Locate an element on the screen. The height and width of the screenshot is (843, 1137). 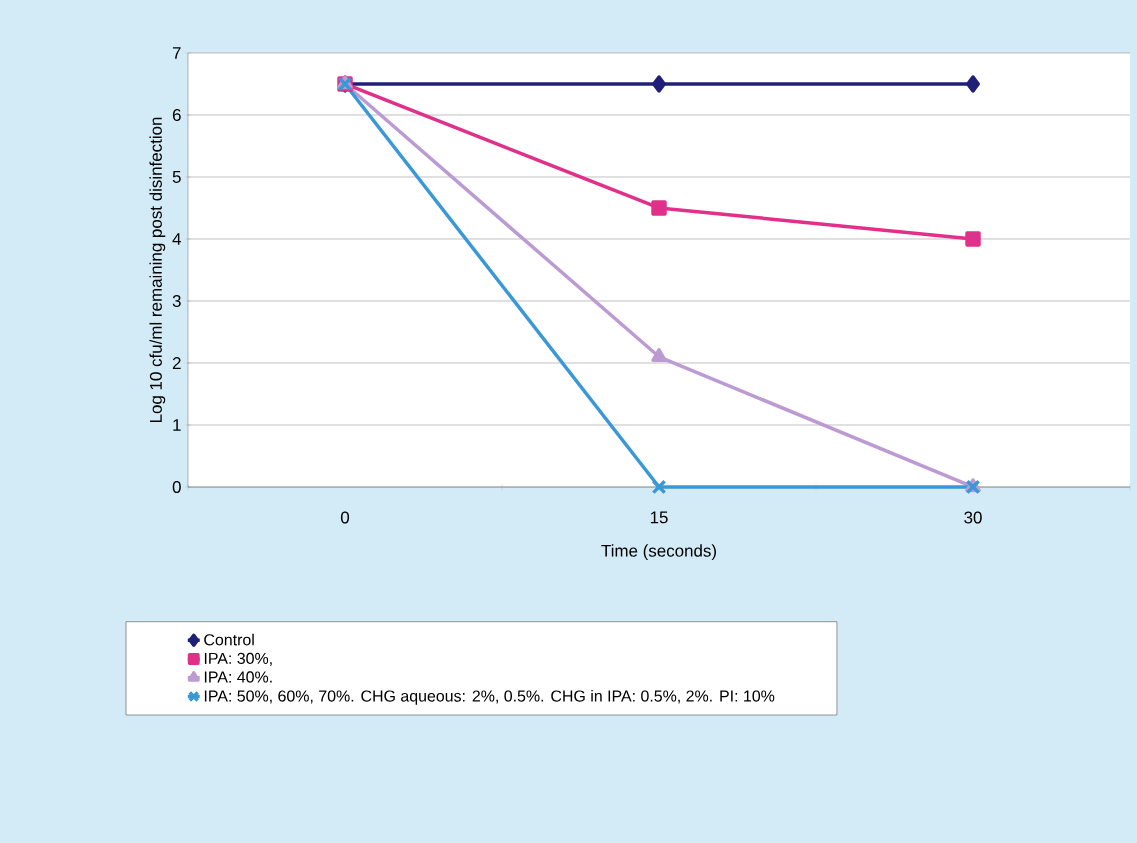
legend-label: IPA: 30%, is located at coordinates (238, 659).